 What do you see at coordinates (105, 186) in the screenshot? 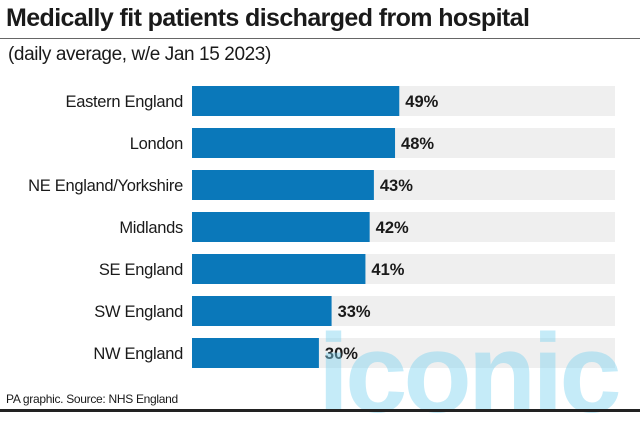
I see `category-label: NE England/Yorkshire` at bounding box center [105, 186].